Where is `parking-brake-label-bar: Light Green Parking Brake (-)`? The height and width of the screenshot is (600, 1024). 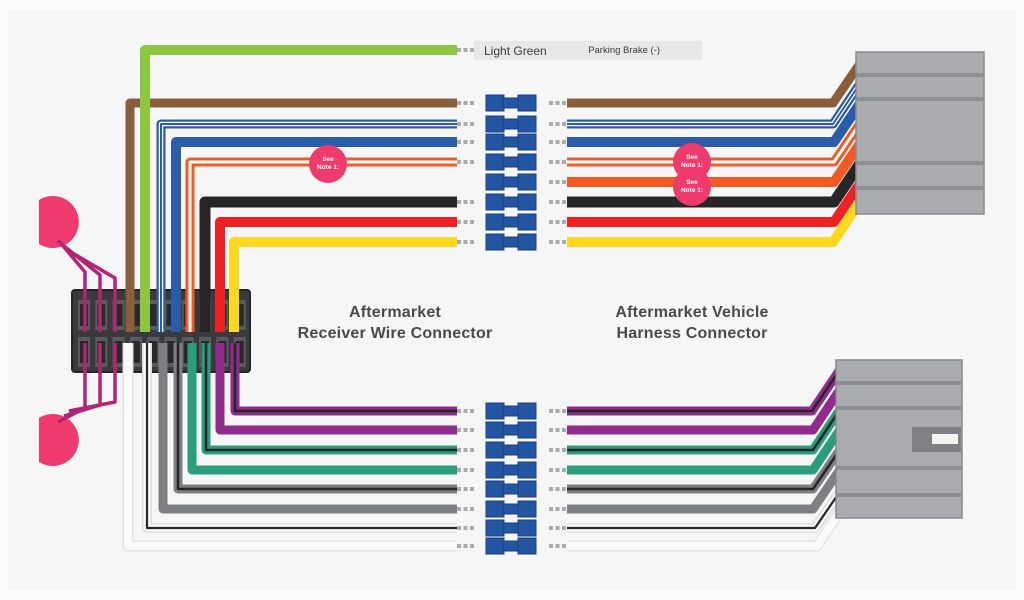 parking-brake-label-bar: Light Green Parking Brake (-) is located at coordinates (588, 50).